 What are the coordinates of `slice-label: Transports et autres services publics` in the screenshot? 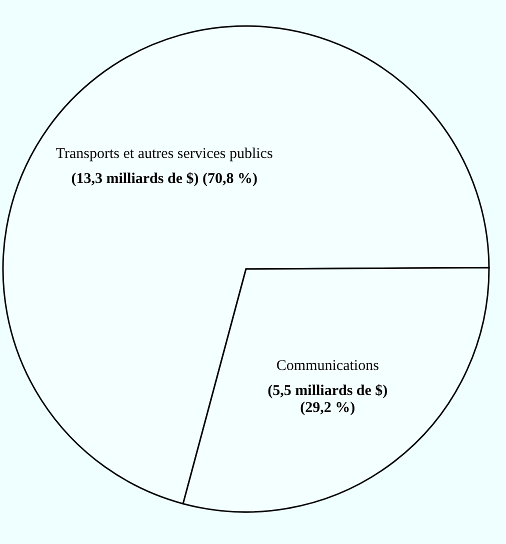 It's located at (164, 154).